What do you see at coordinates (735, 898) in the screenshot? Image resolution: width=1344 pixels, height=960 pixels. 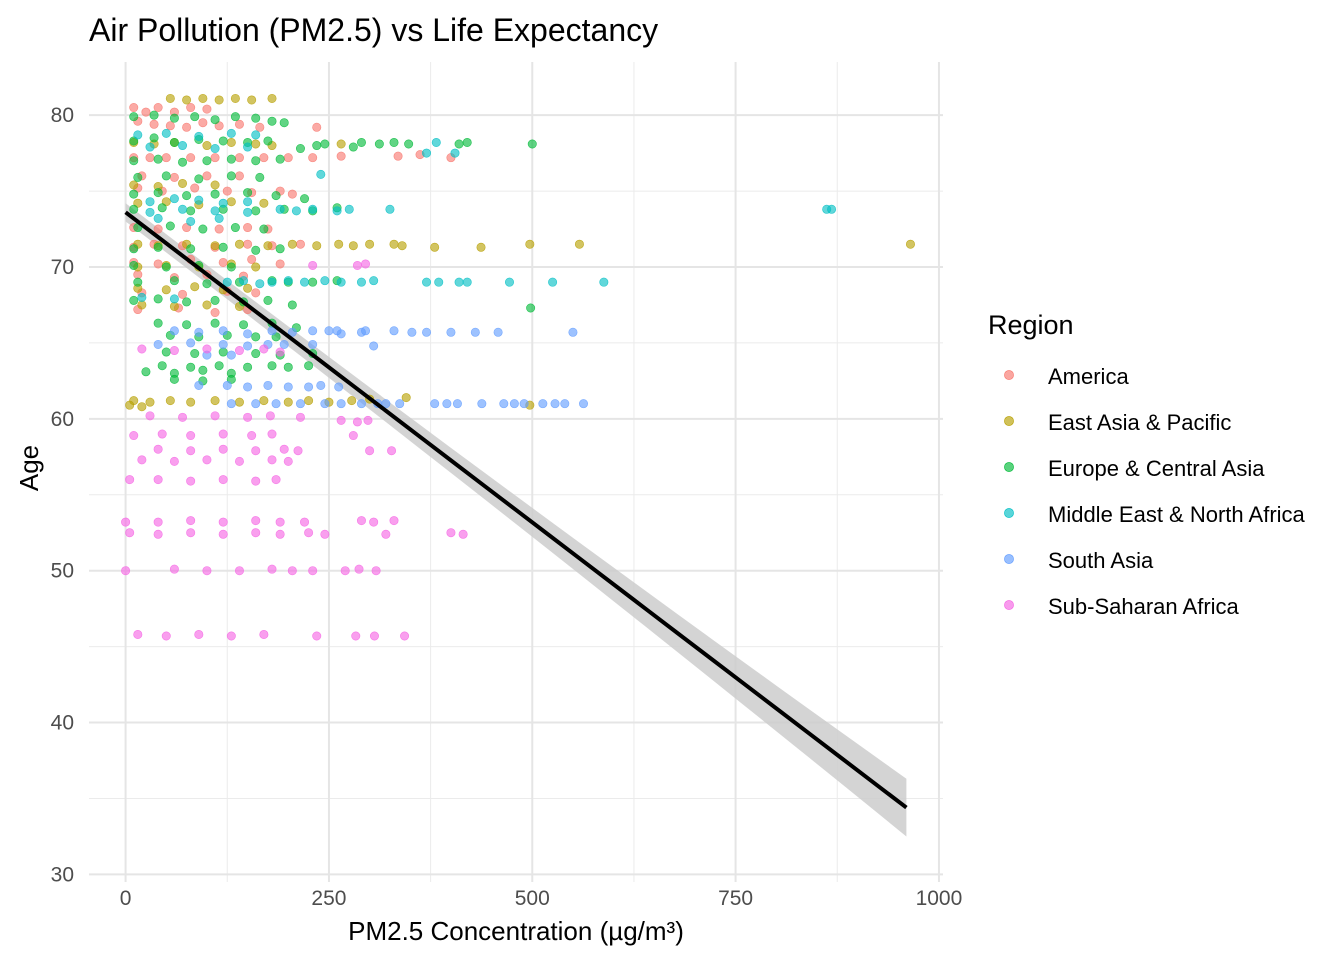 I see `x-tick-label: 750` at bounding box center [735, 898].